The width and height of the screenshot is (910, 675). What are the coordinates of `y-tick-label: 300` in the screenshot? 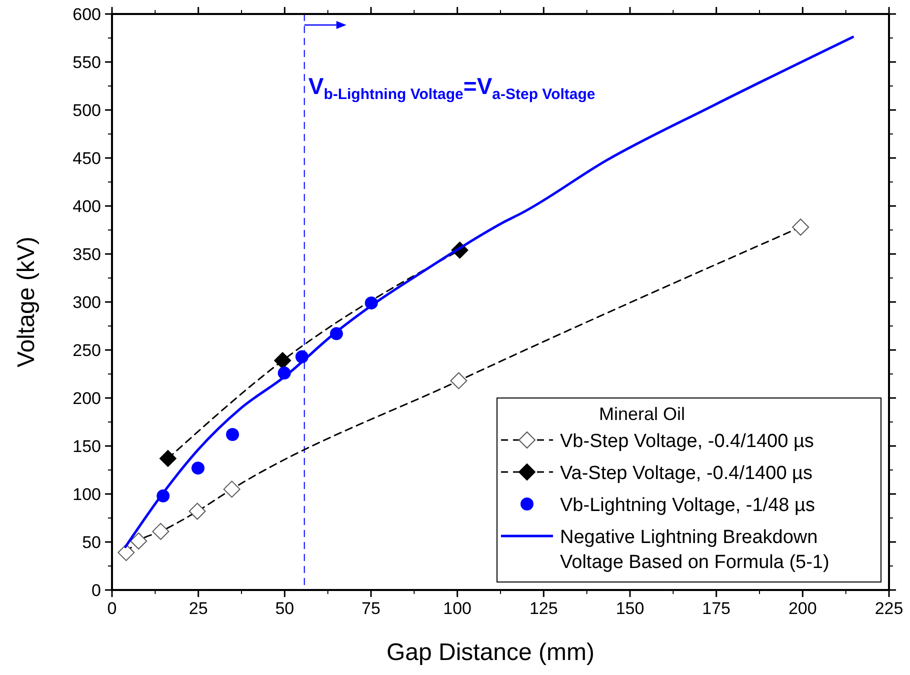 It's located at (86, 302).